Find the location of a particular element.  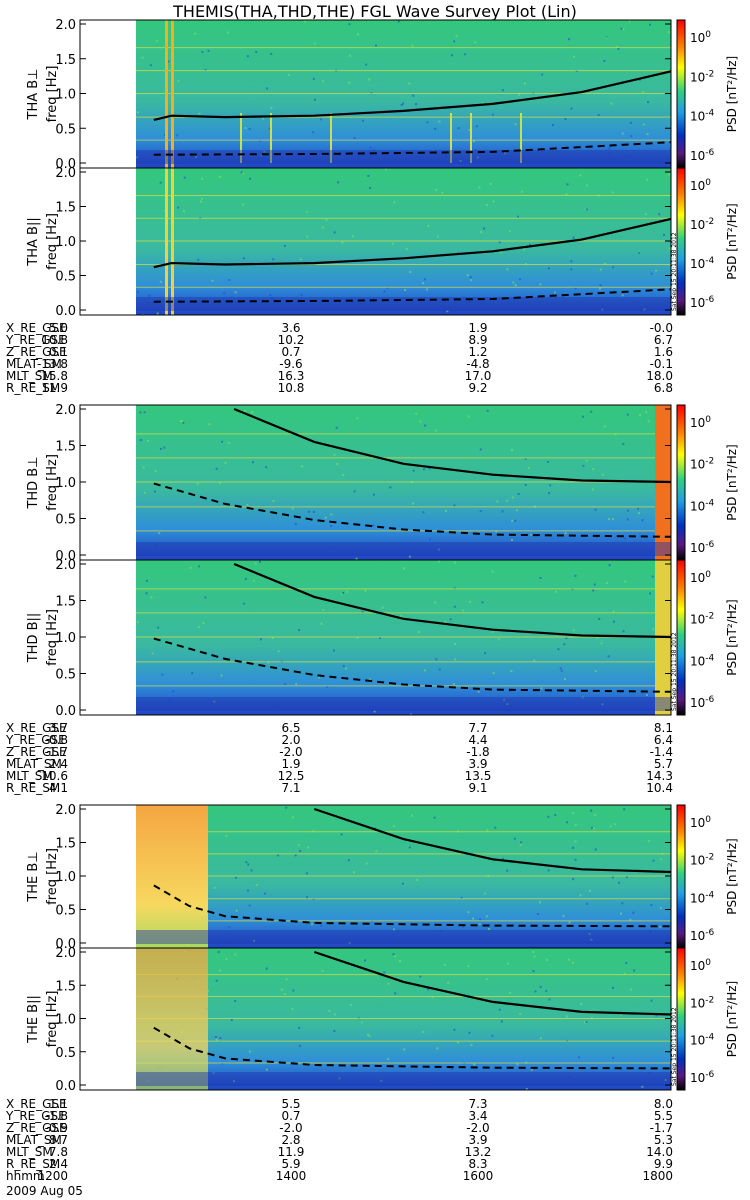

panel-label: THD B⊥ is located at coordinates (33, 482).